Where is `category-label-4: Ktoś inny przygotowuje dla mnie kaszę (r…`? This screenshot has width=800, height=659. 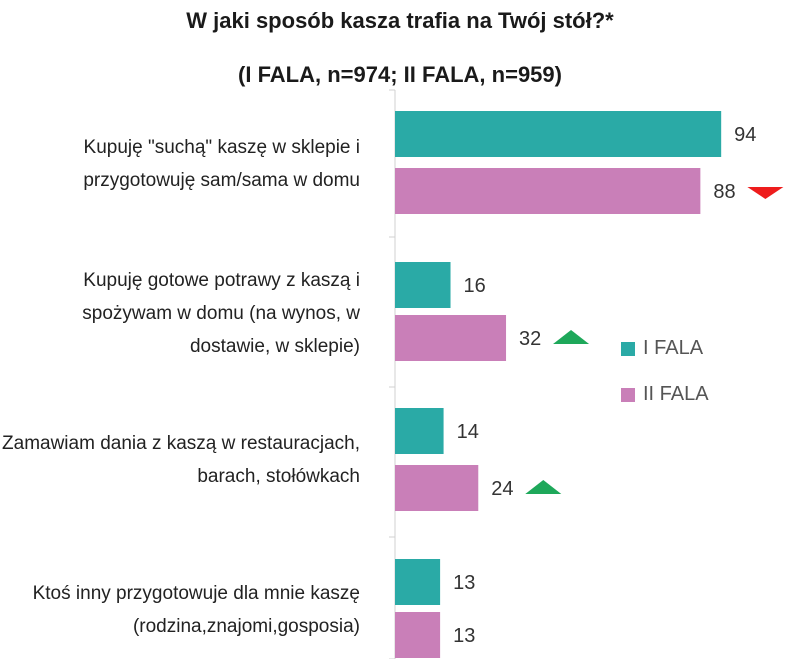
category-label-4: Ktoś inny przygotowuje dla mnie kaszę (r… is located at coordinates (196, 610).